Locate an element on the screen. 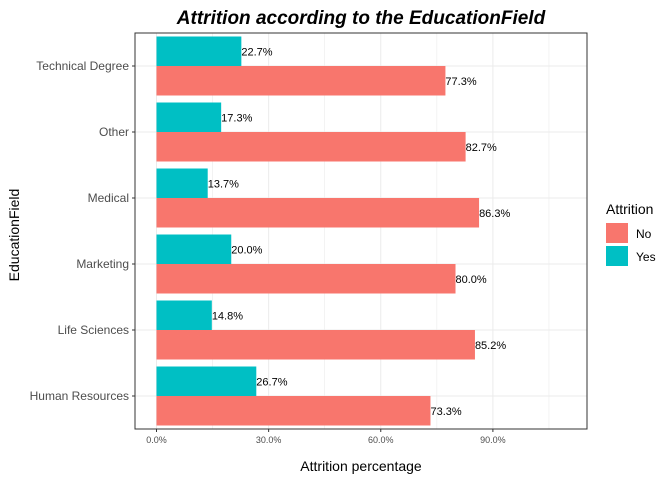 The width and height of the screenshot is (672, 480). y-tick-label: Medical is located at coordinates (108, 198).